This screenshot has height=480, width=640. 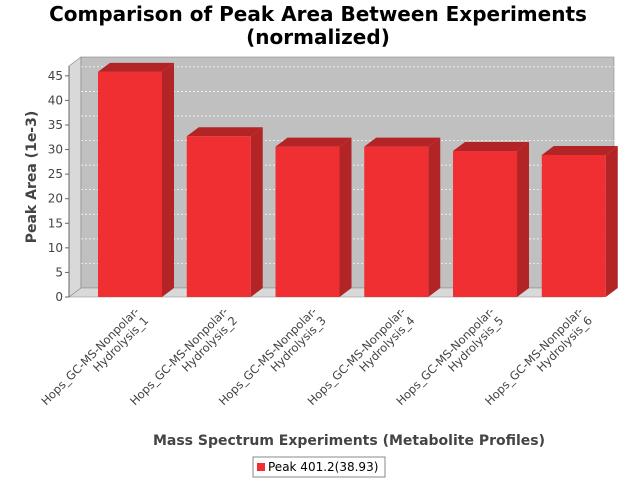 What do you see at coordinates (55, 223) in the screenshot?
I see `y-tick-label: 15` at bounding box center [55, 223].